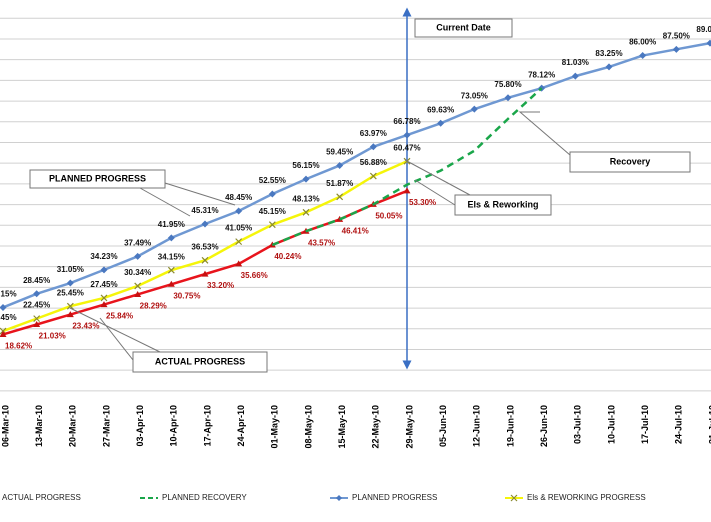 This screenshot has height=522, width=711. I want to click on data-label: 36.53%, so click(204, 246).